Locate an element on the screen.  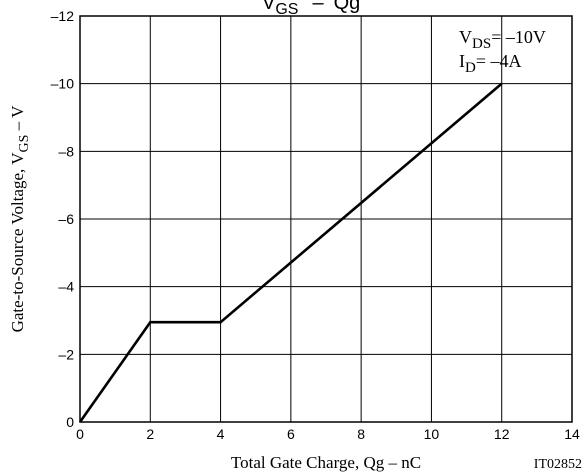
y-tick-label: –10 is located at coordinates (63, 84).